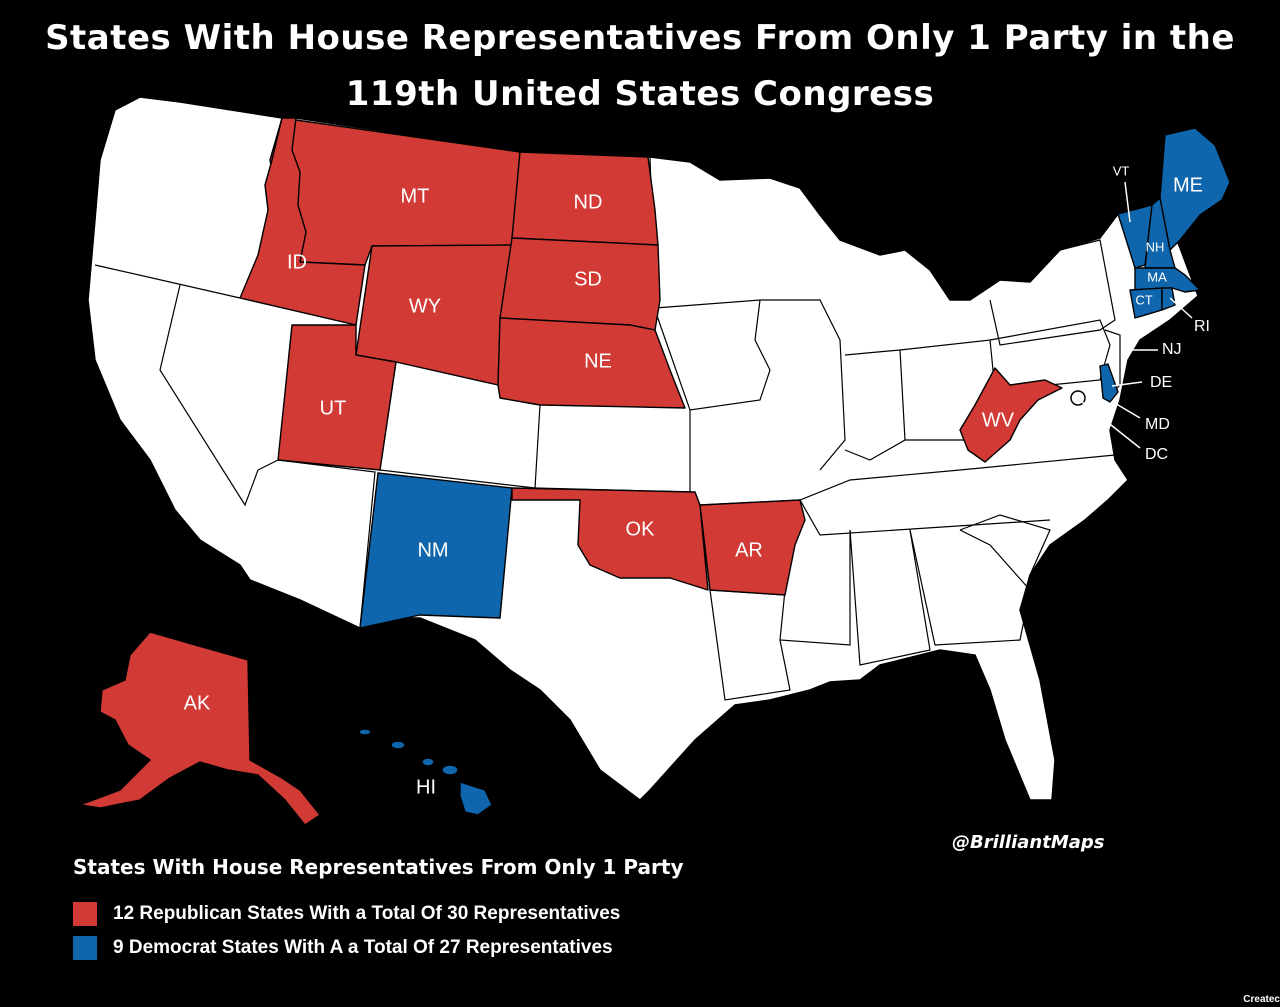 The image size is (1280, 1007). I want to click on label-nm: NM, so click(432, 550).